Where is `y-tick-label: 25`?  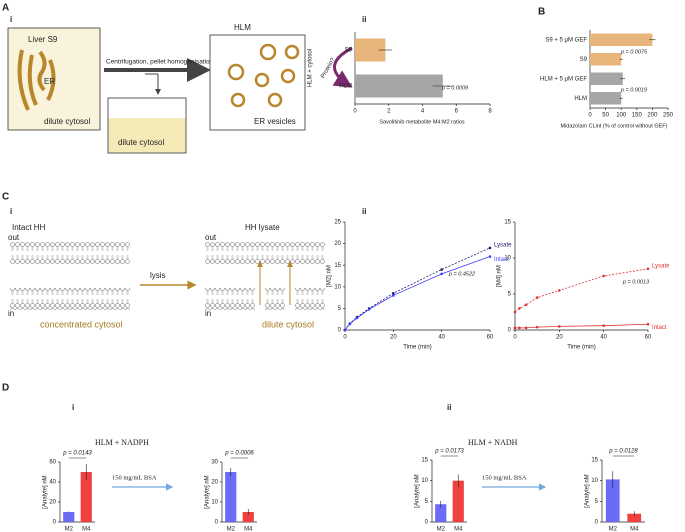
y-tick-label: 25 is located at coordinates (337, 223).